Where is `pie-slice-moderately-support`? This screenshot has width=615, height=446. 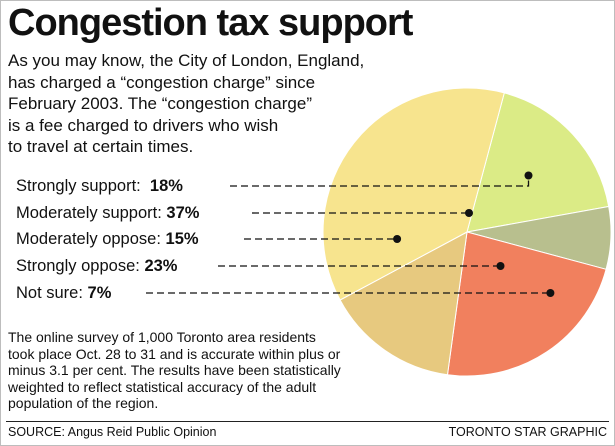
pie-slice-moderately-support is located at coordinates (413, 194).